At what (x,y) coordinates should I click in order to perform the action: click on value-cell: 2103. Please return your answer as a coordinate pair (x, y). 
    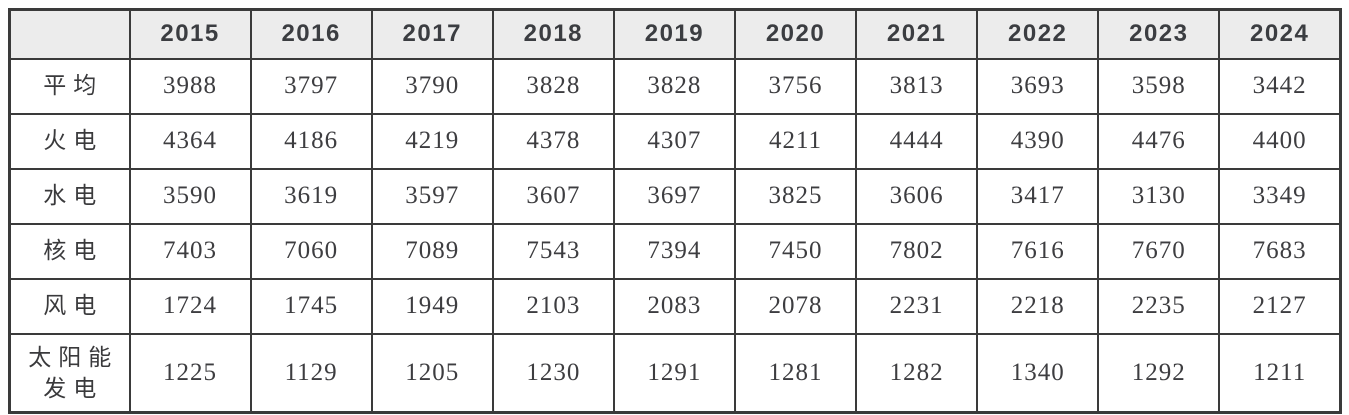
    Looking at the image, I should click on (553, 306).